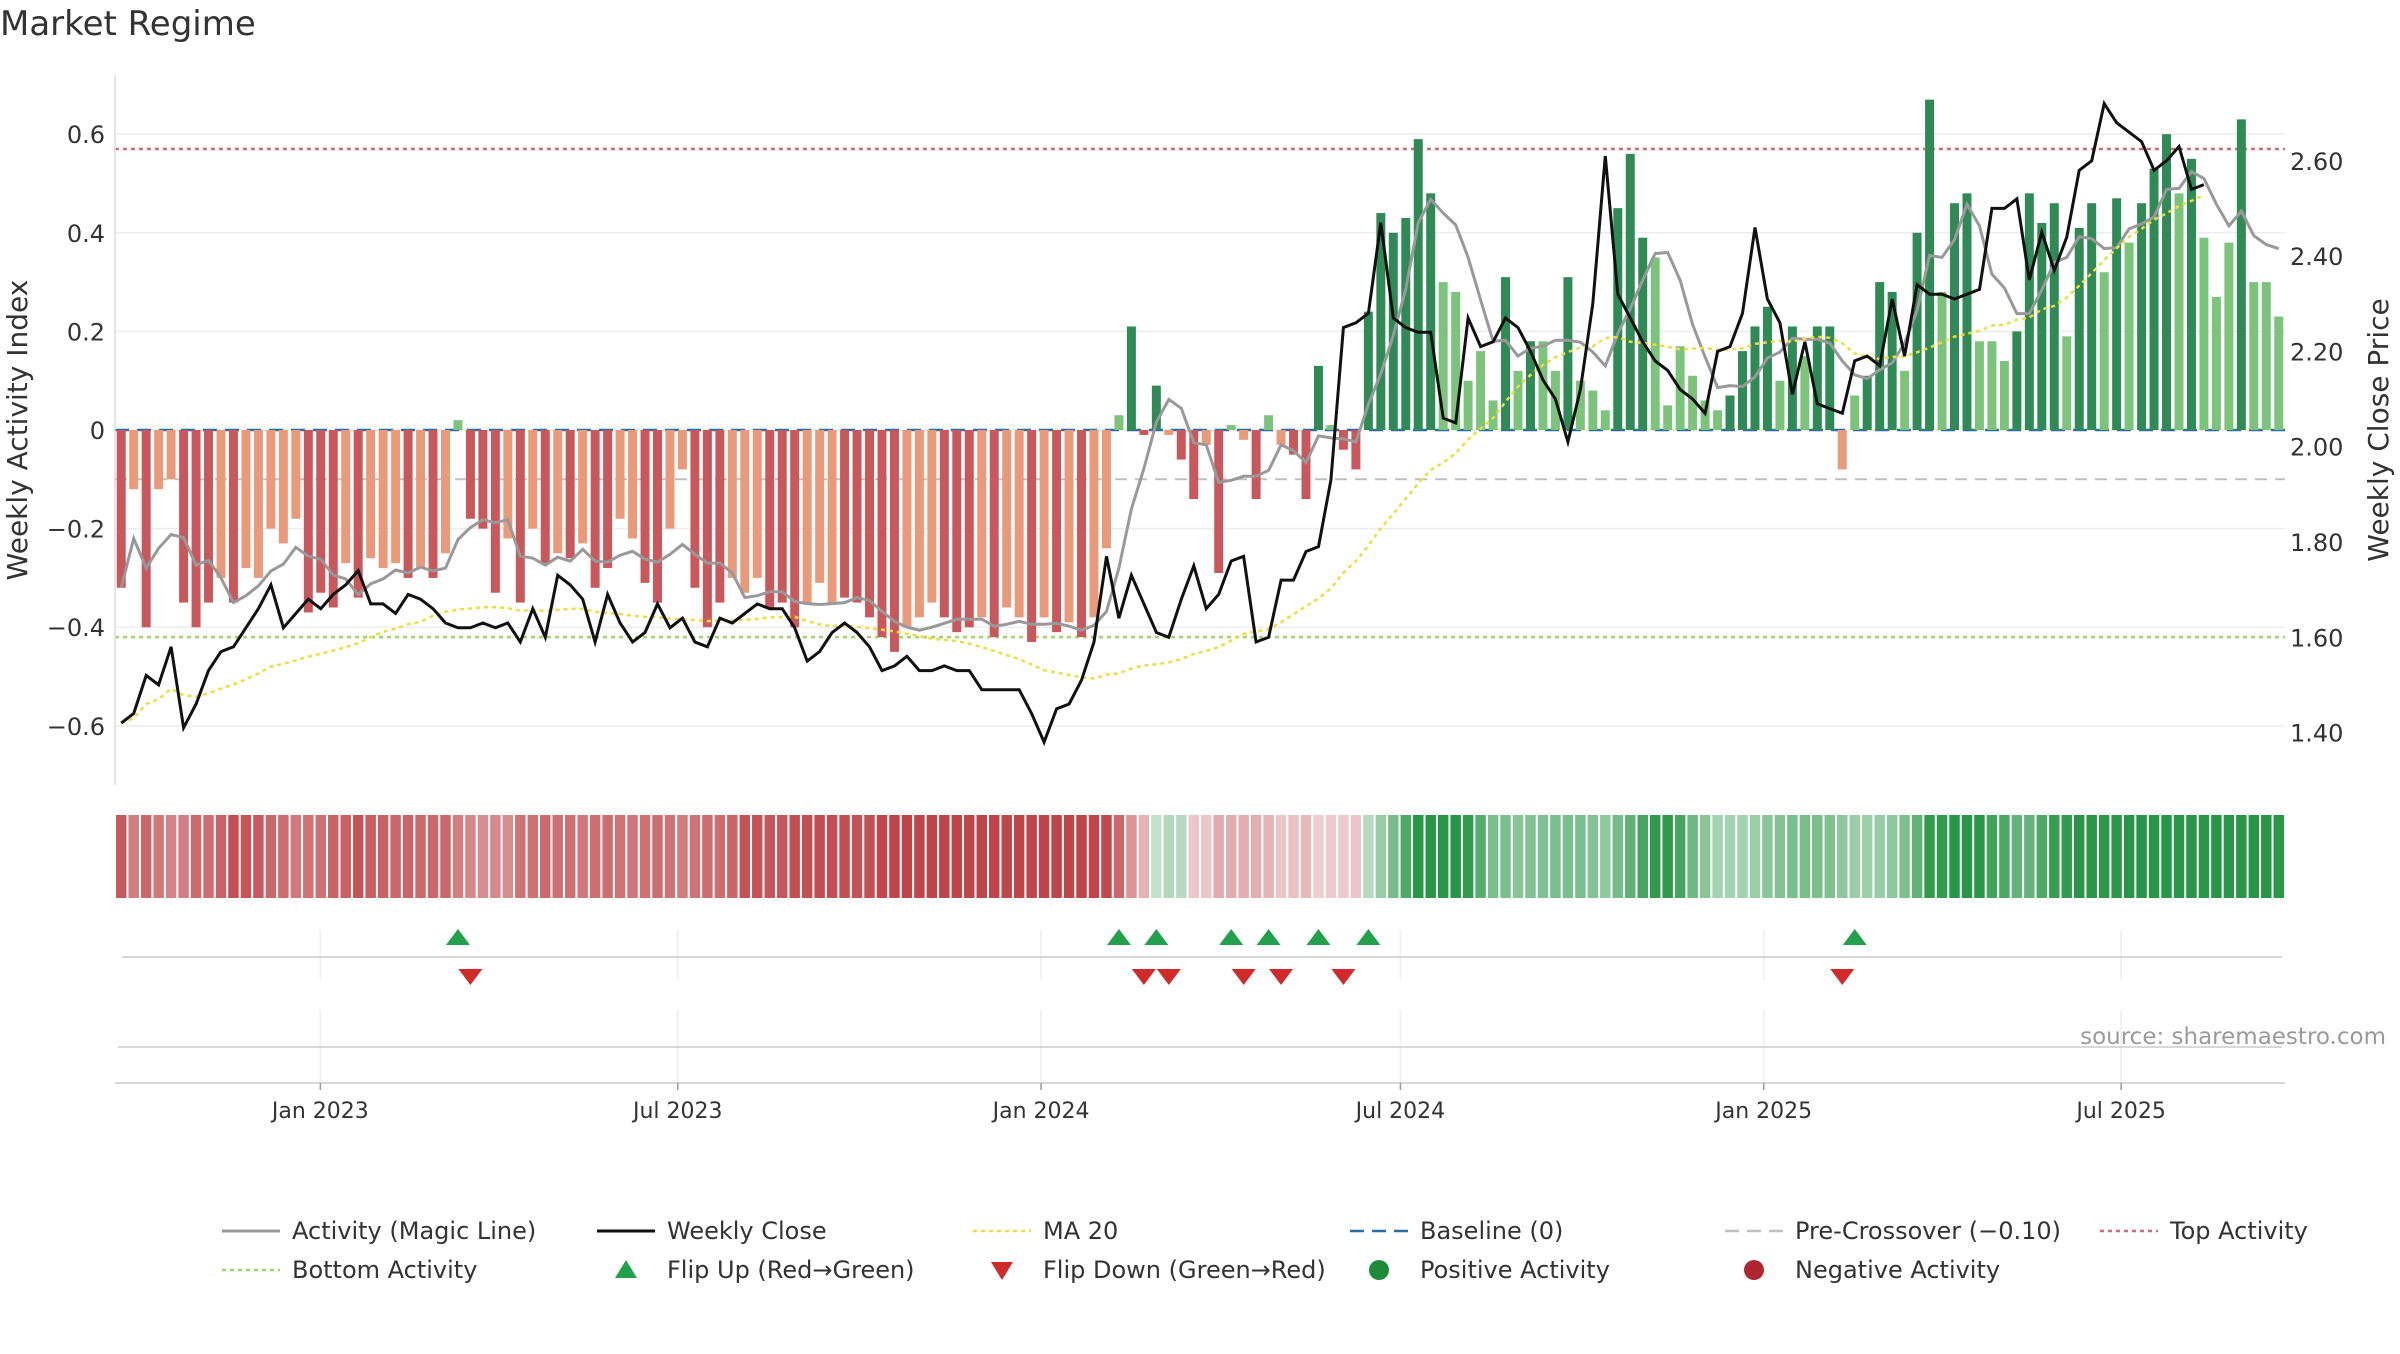 This screenshot has width=2400, height=1354. I want to click on y-tick-right: 2.60, so click(2316, 162).